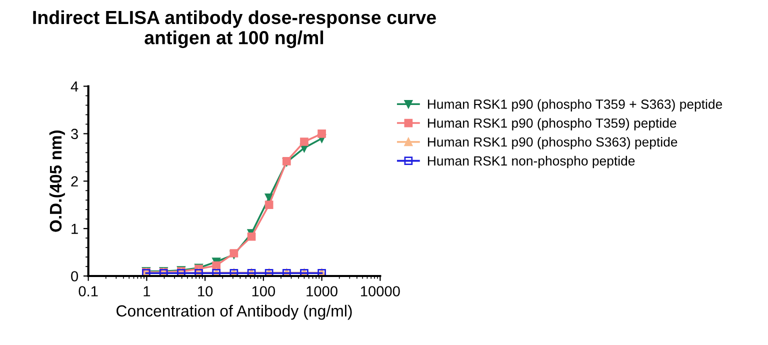  Describe the element at coordinates (234, 29) in the screenshot. I see `chart-title: Indirect ELISA antibody dose-response curve antigen at 100 ng/ml` at that location.